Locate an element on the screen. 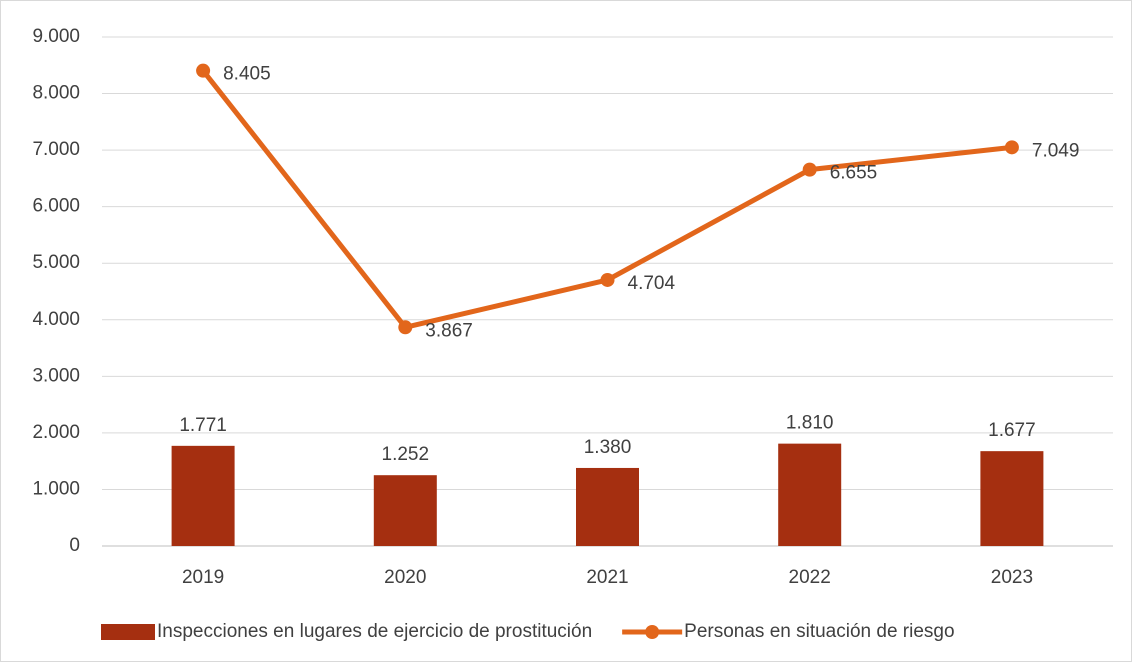  x-tick-label: 2021 is located at coordinates (607, 577).